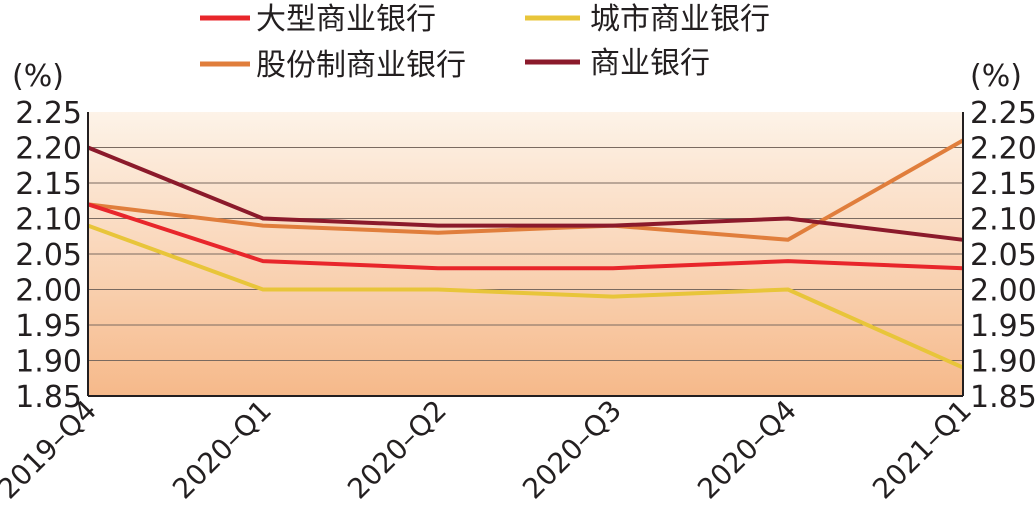 This screenshot has height=515, width=1036. I want to click on legend-label-2: 股份制商业银行, so click(361, 65).